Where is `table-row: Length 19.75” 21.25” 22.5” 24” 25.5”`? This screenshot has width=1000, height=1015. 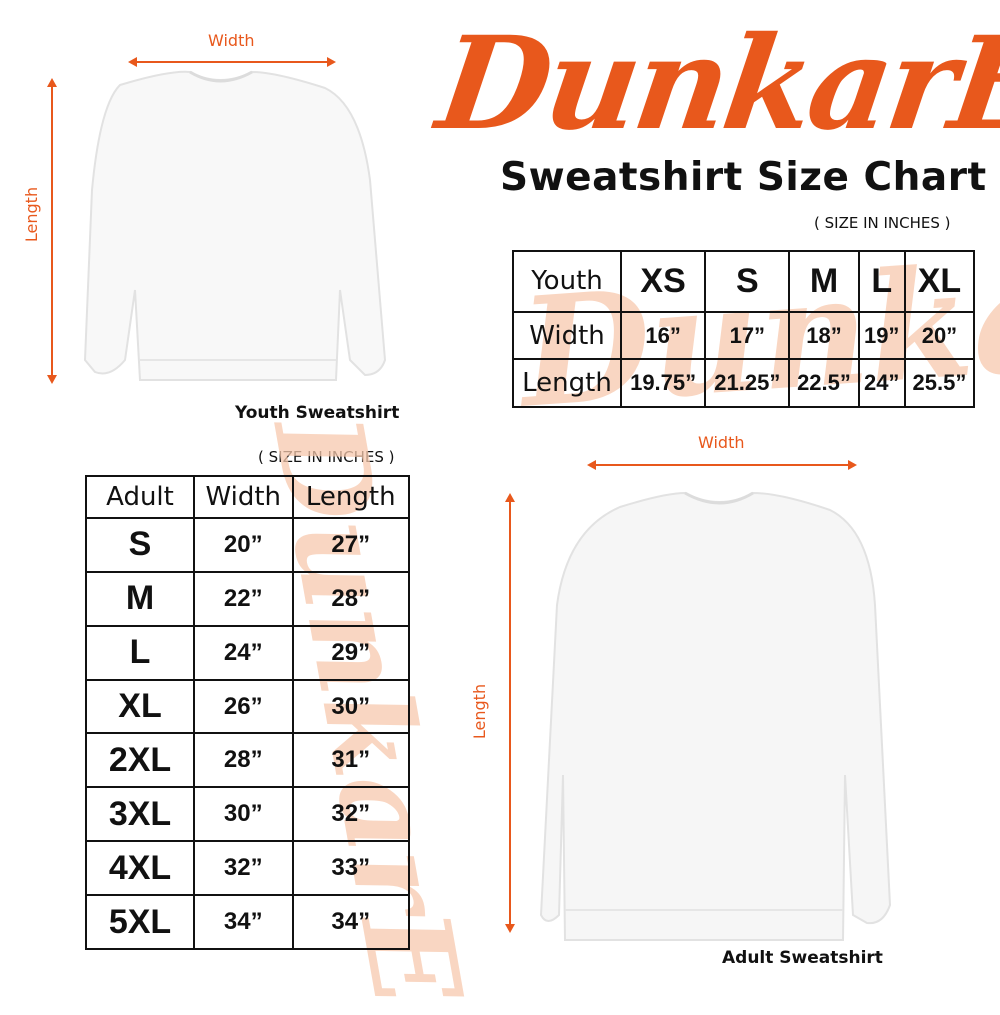
table-row: Length 19.75” 21.25” 22.5” 24” 25.5” is located at coordinates (744, 383).